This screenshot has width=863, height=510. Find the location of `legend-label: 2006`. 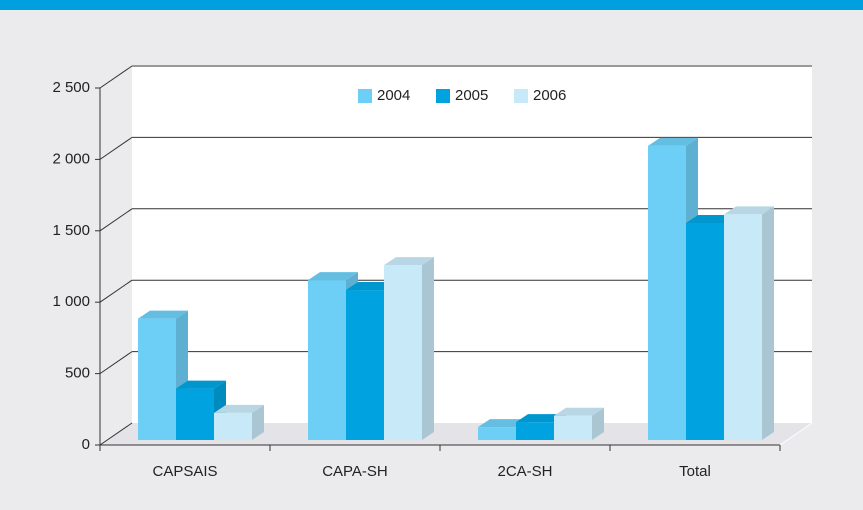

legend-label: 2006 is located at coordinates (549, 95).